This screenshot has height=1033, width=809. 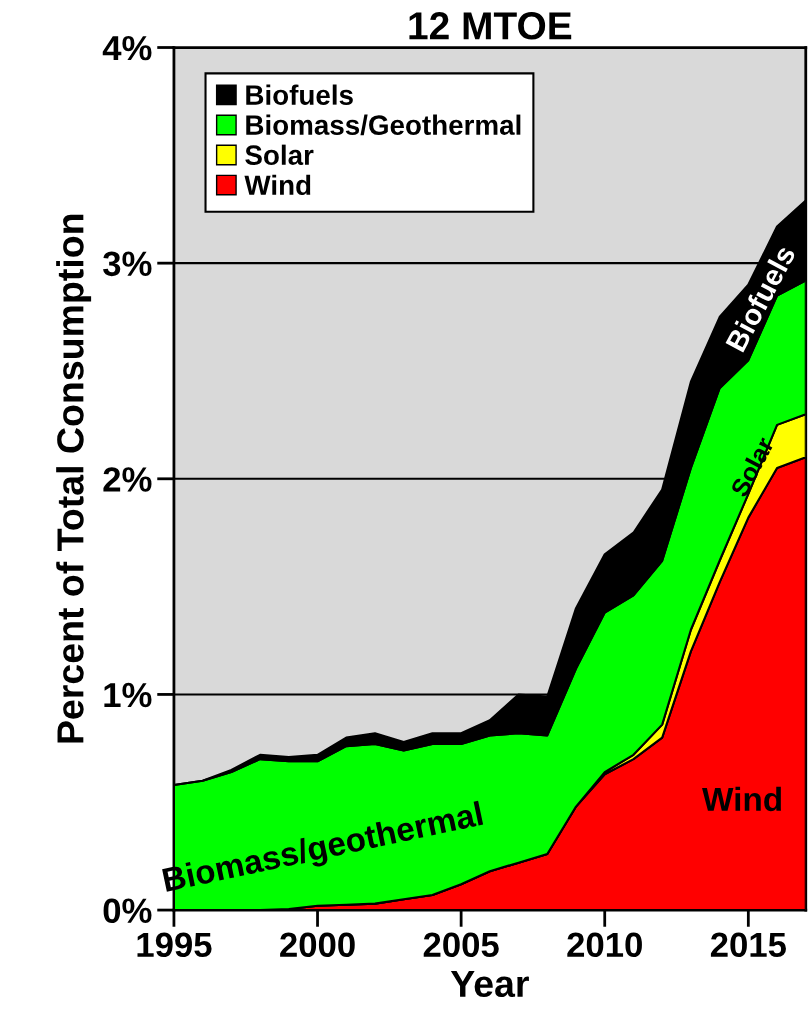 I want to click on x-tick-label: 2015, so click(x=748, y=945).